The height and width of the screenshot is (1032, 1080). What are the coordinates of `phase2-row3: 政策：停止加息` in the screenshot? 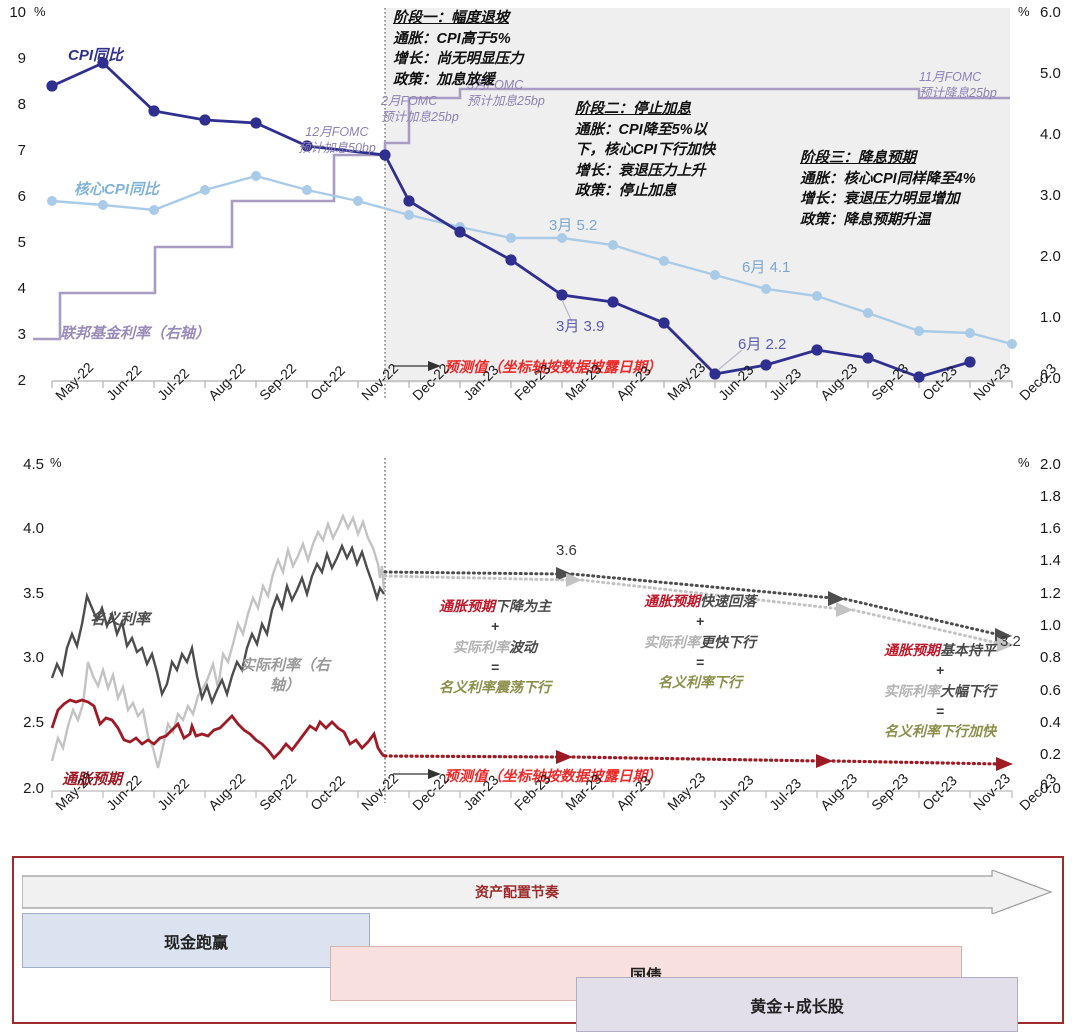 It's located at (626, 191).